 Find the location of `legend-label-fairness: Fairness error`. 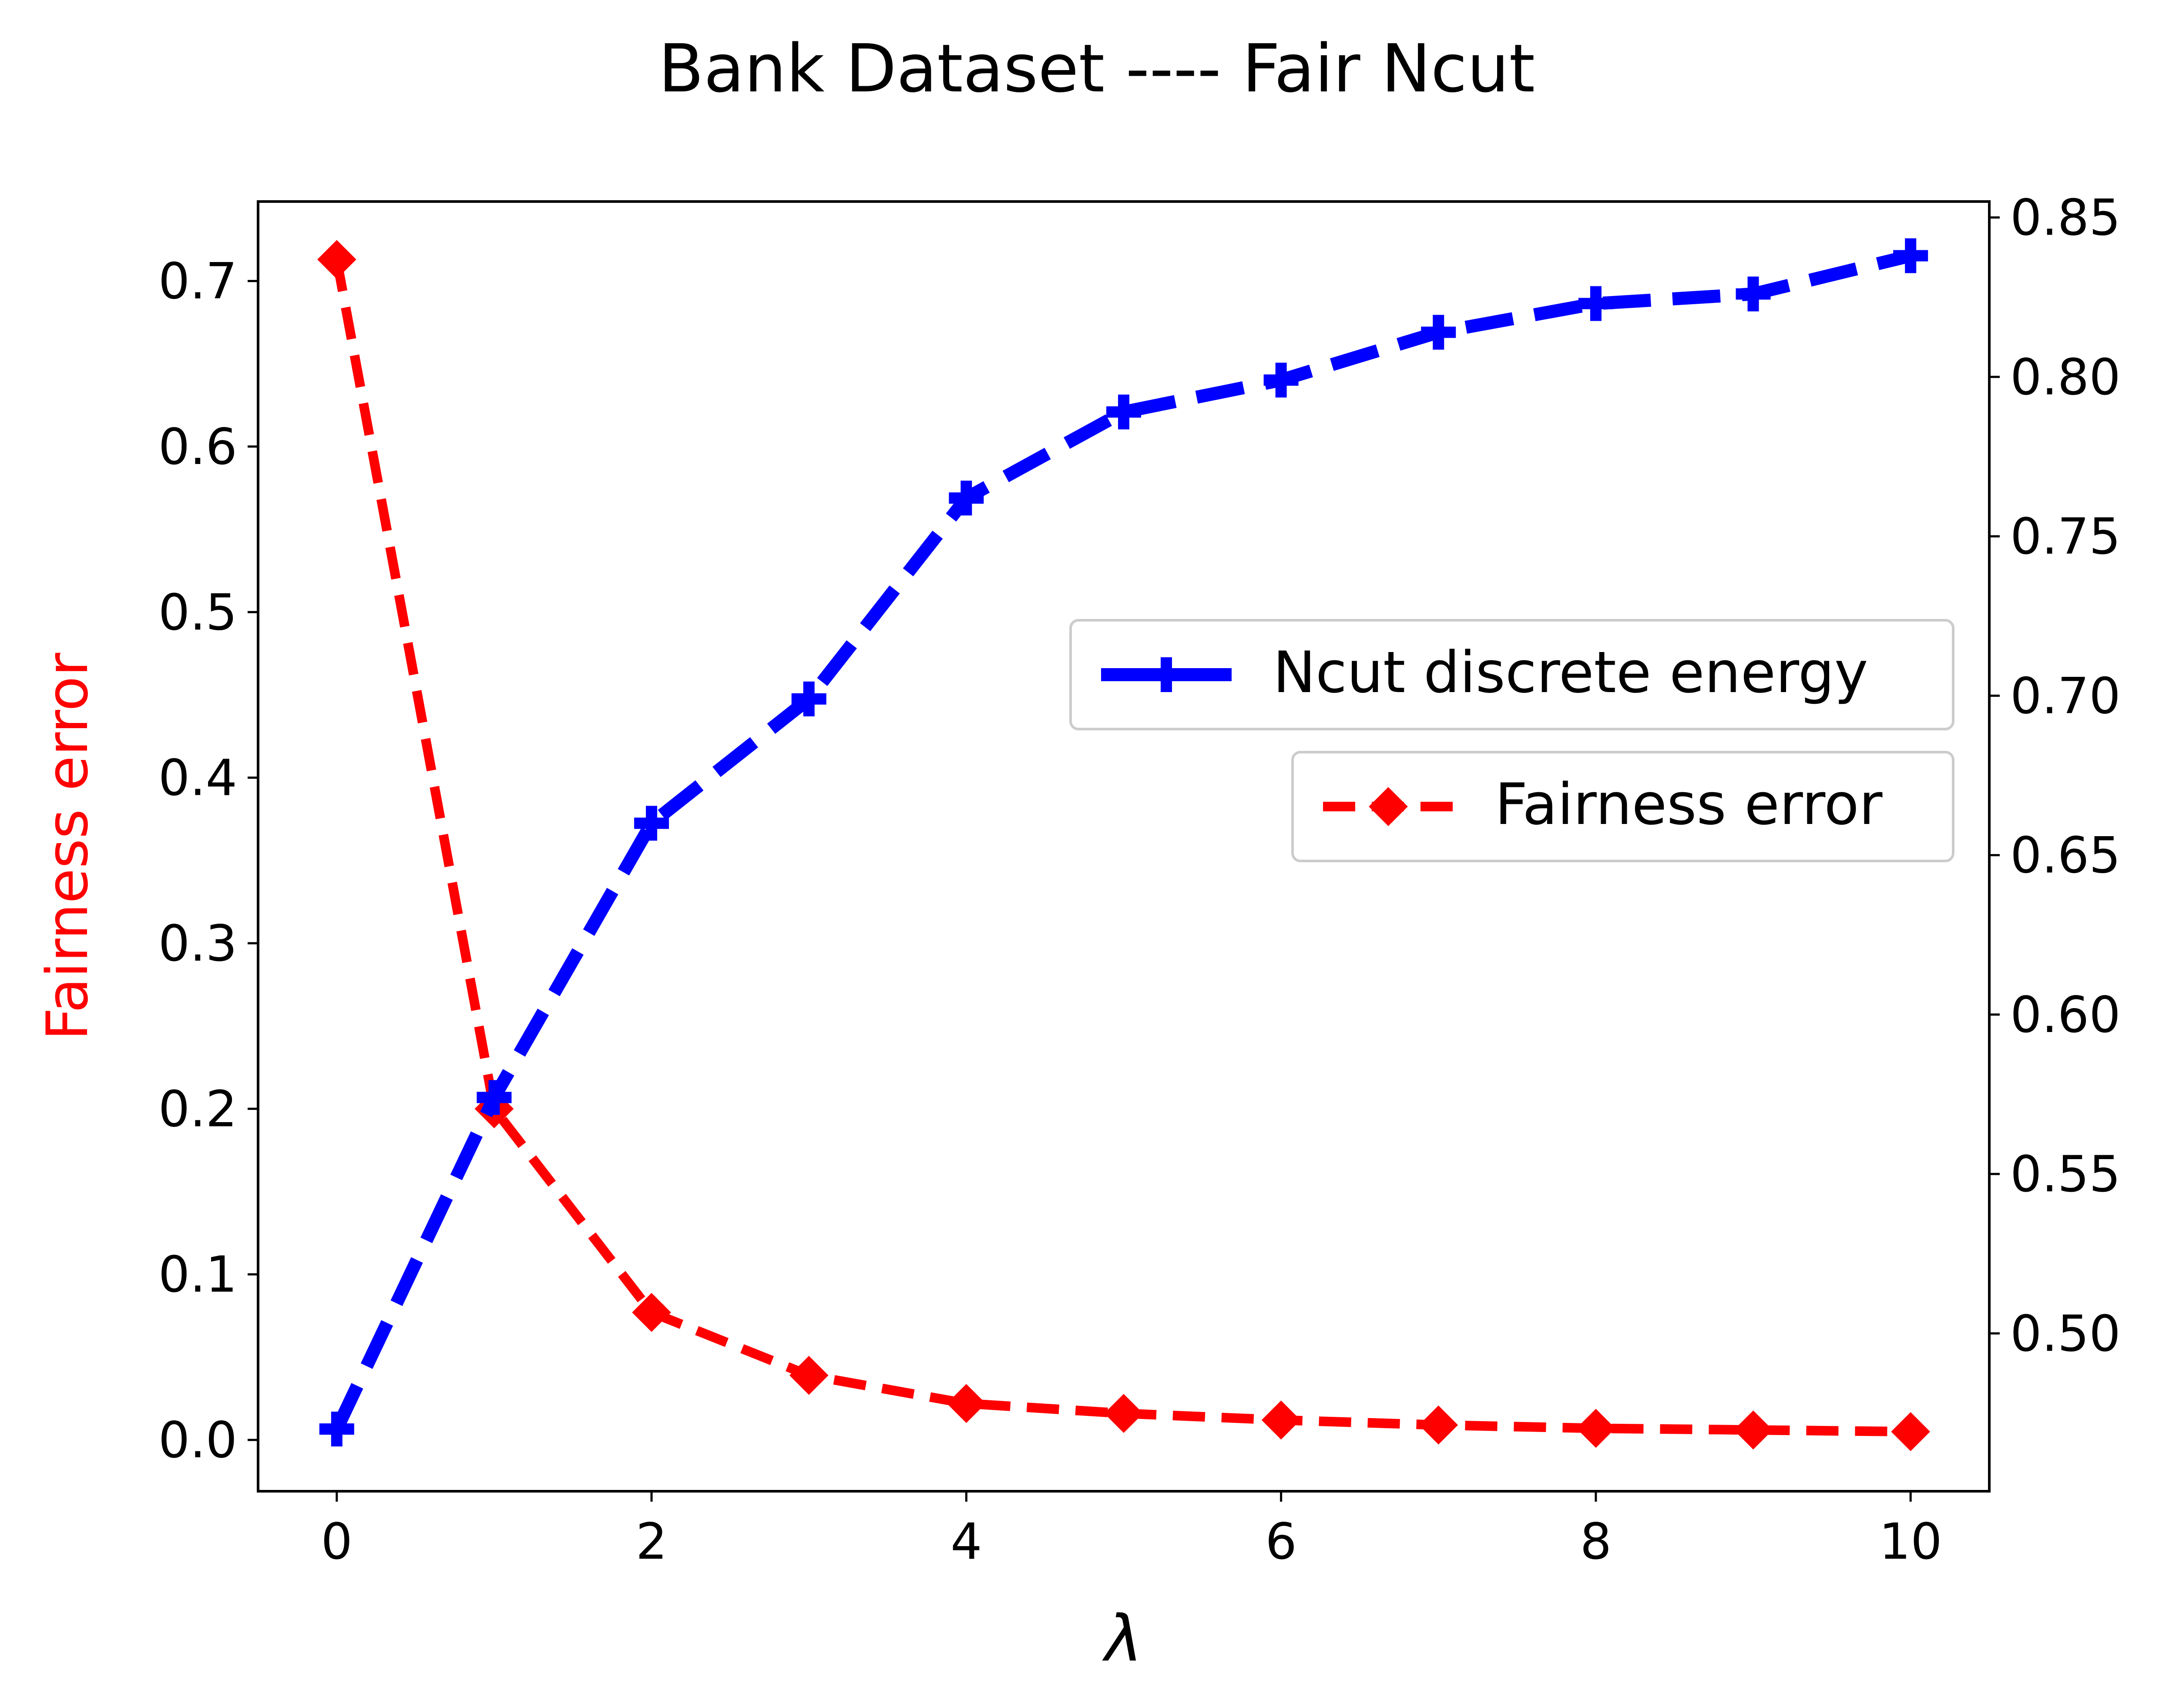

legend-label-fairness: Fairness error is located at coordinates (1689, 804).